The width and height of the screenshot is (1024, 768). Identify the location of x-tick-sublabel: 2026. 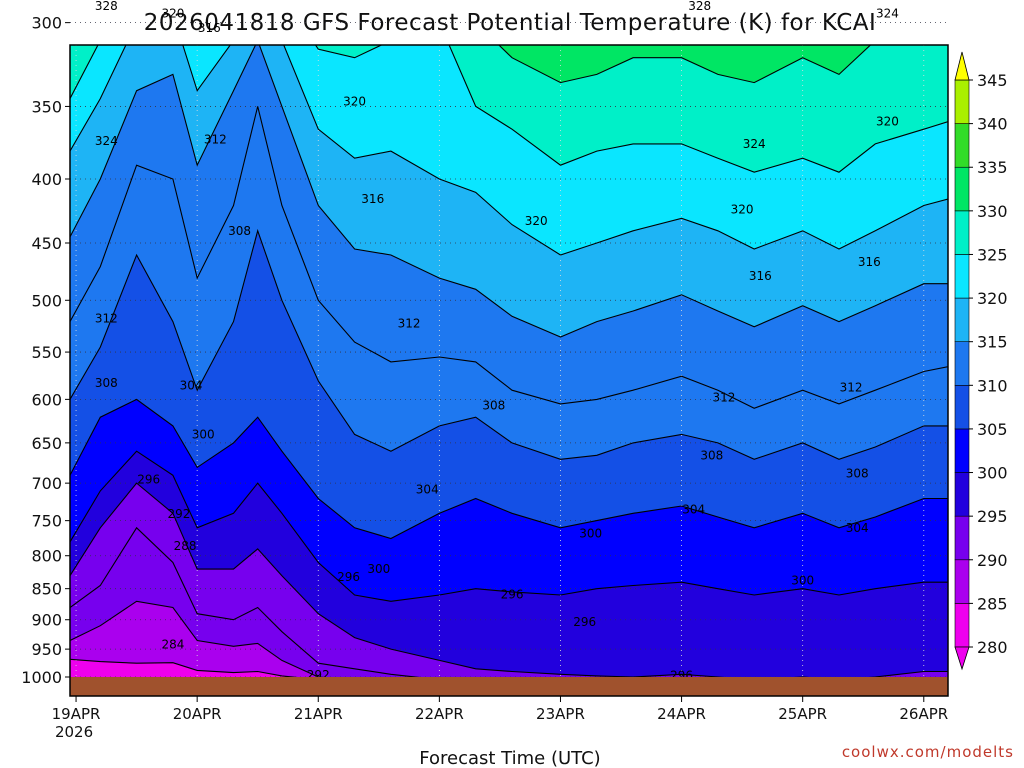
(74, 732).